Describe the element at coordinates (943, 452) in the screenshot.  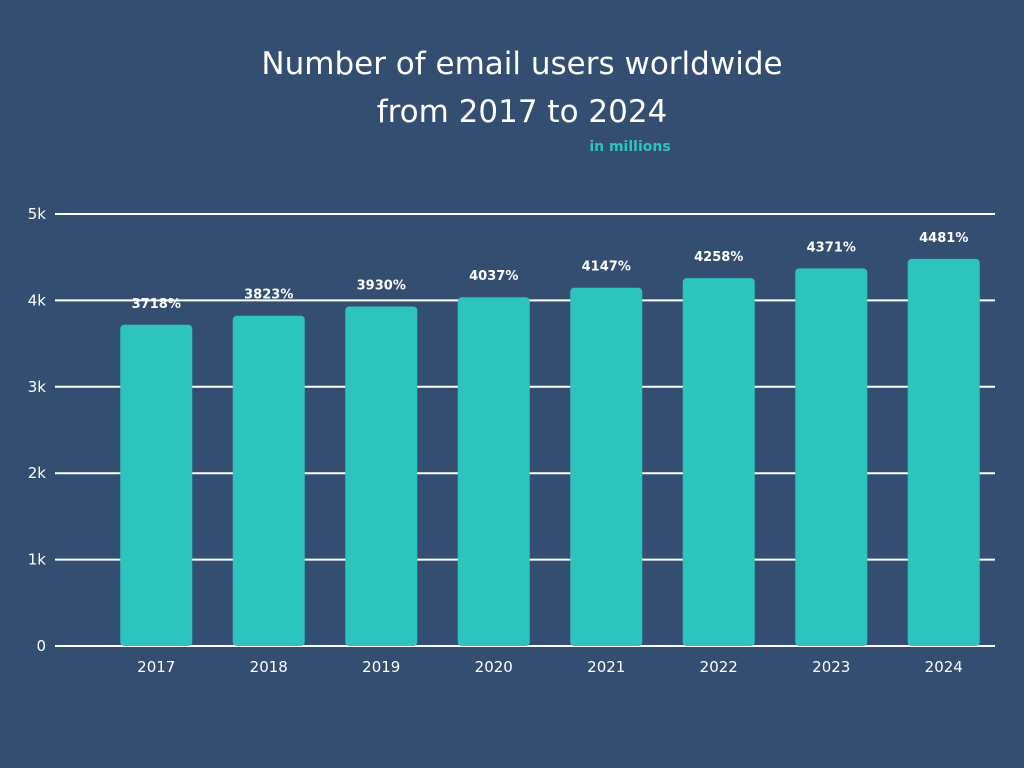
I see `bar-2024` at that location.